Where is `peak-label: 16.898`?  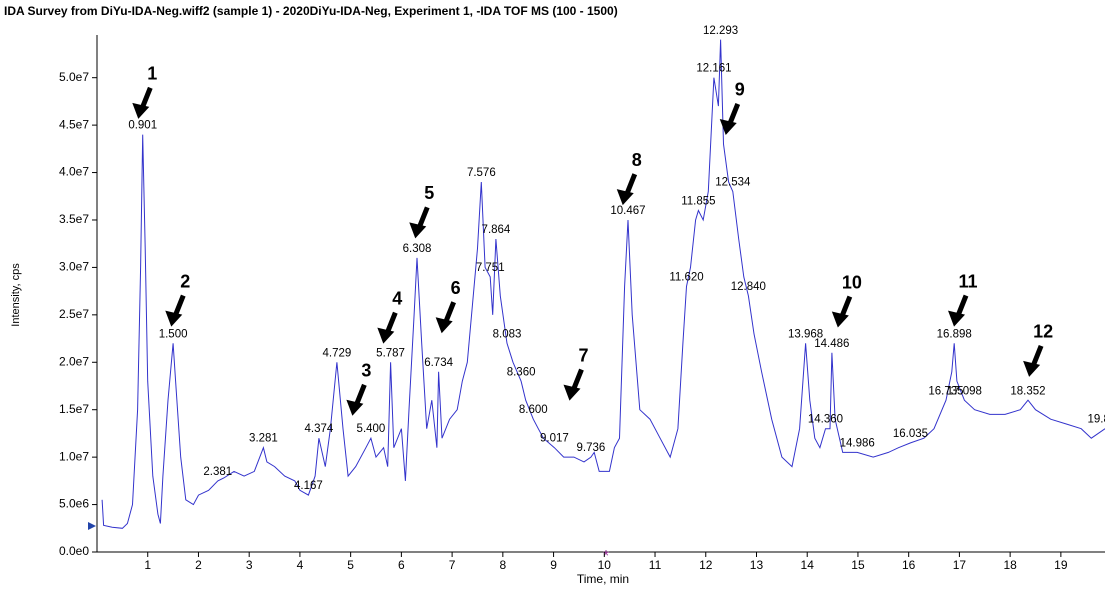
peak-label: 16.898 is located at coordinates (954, 334).